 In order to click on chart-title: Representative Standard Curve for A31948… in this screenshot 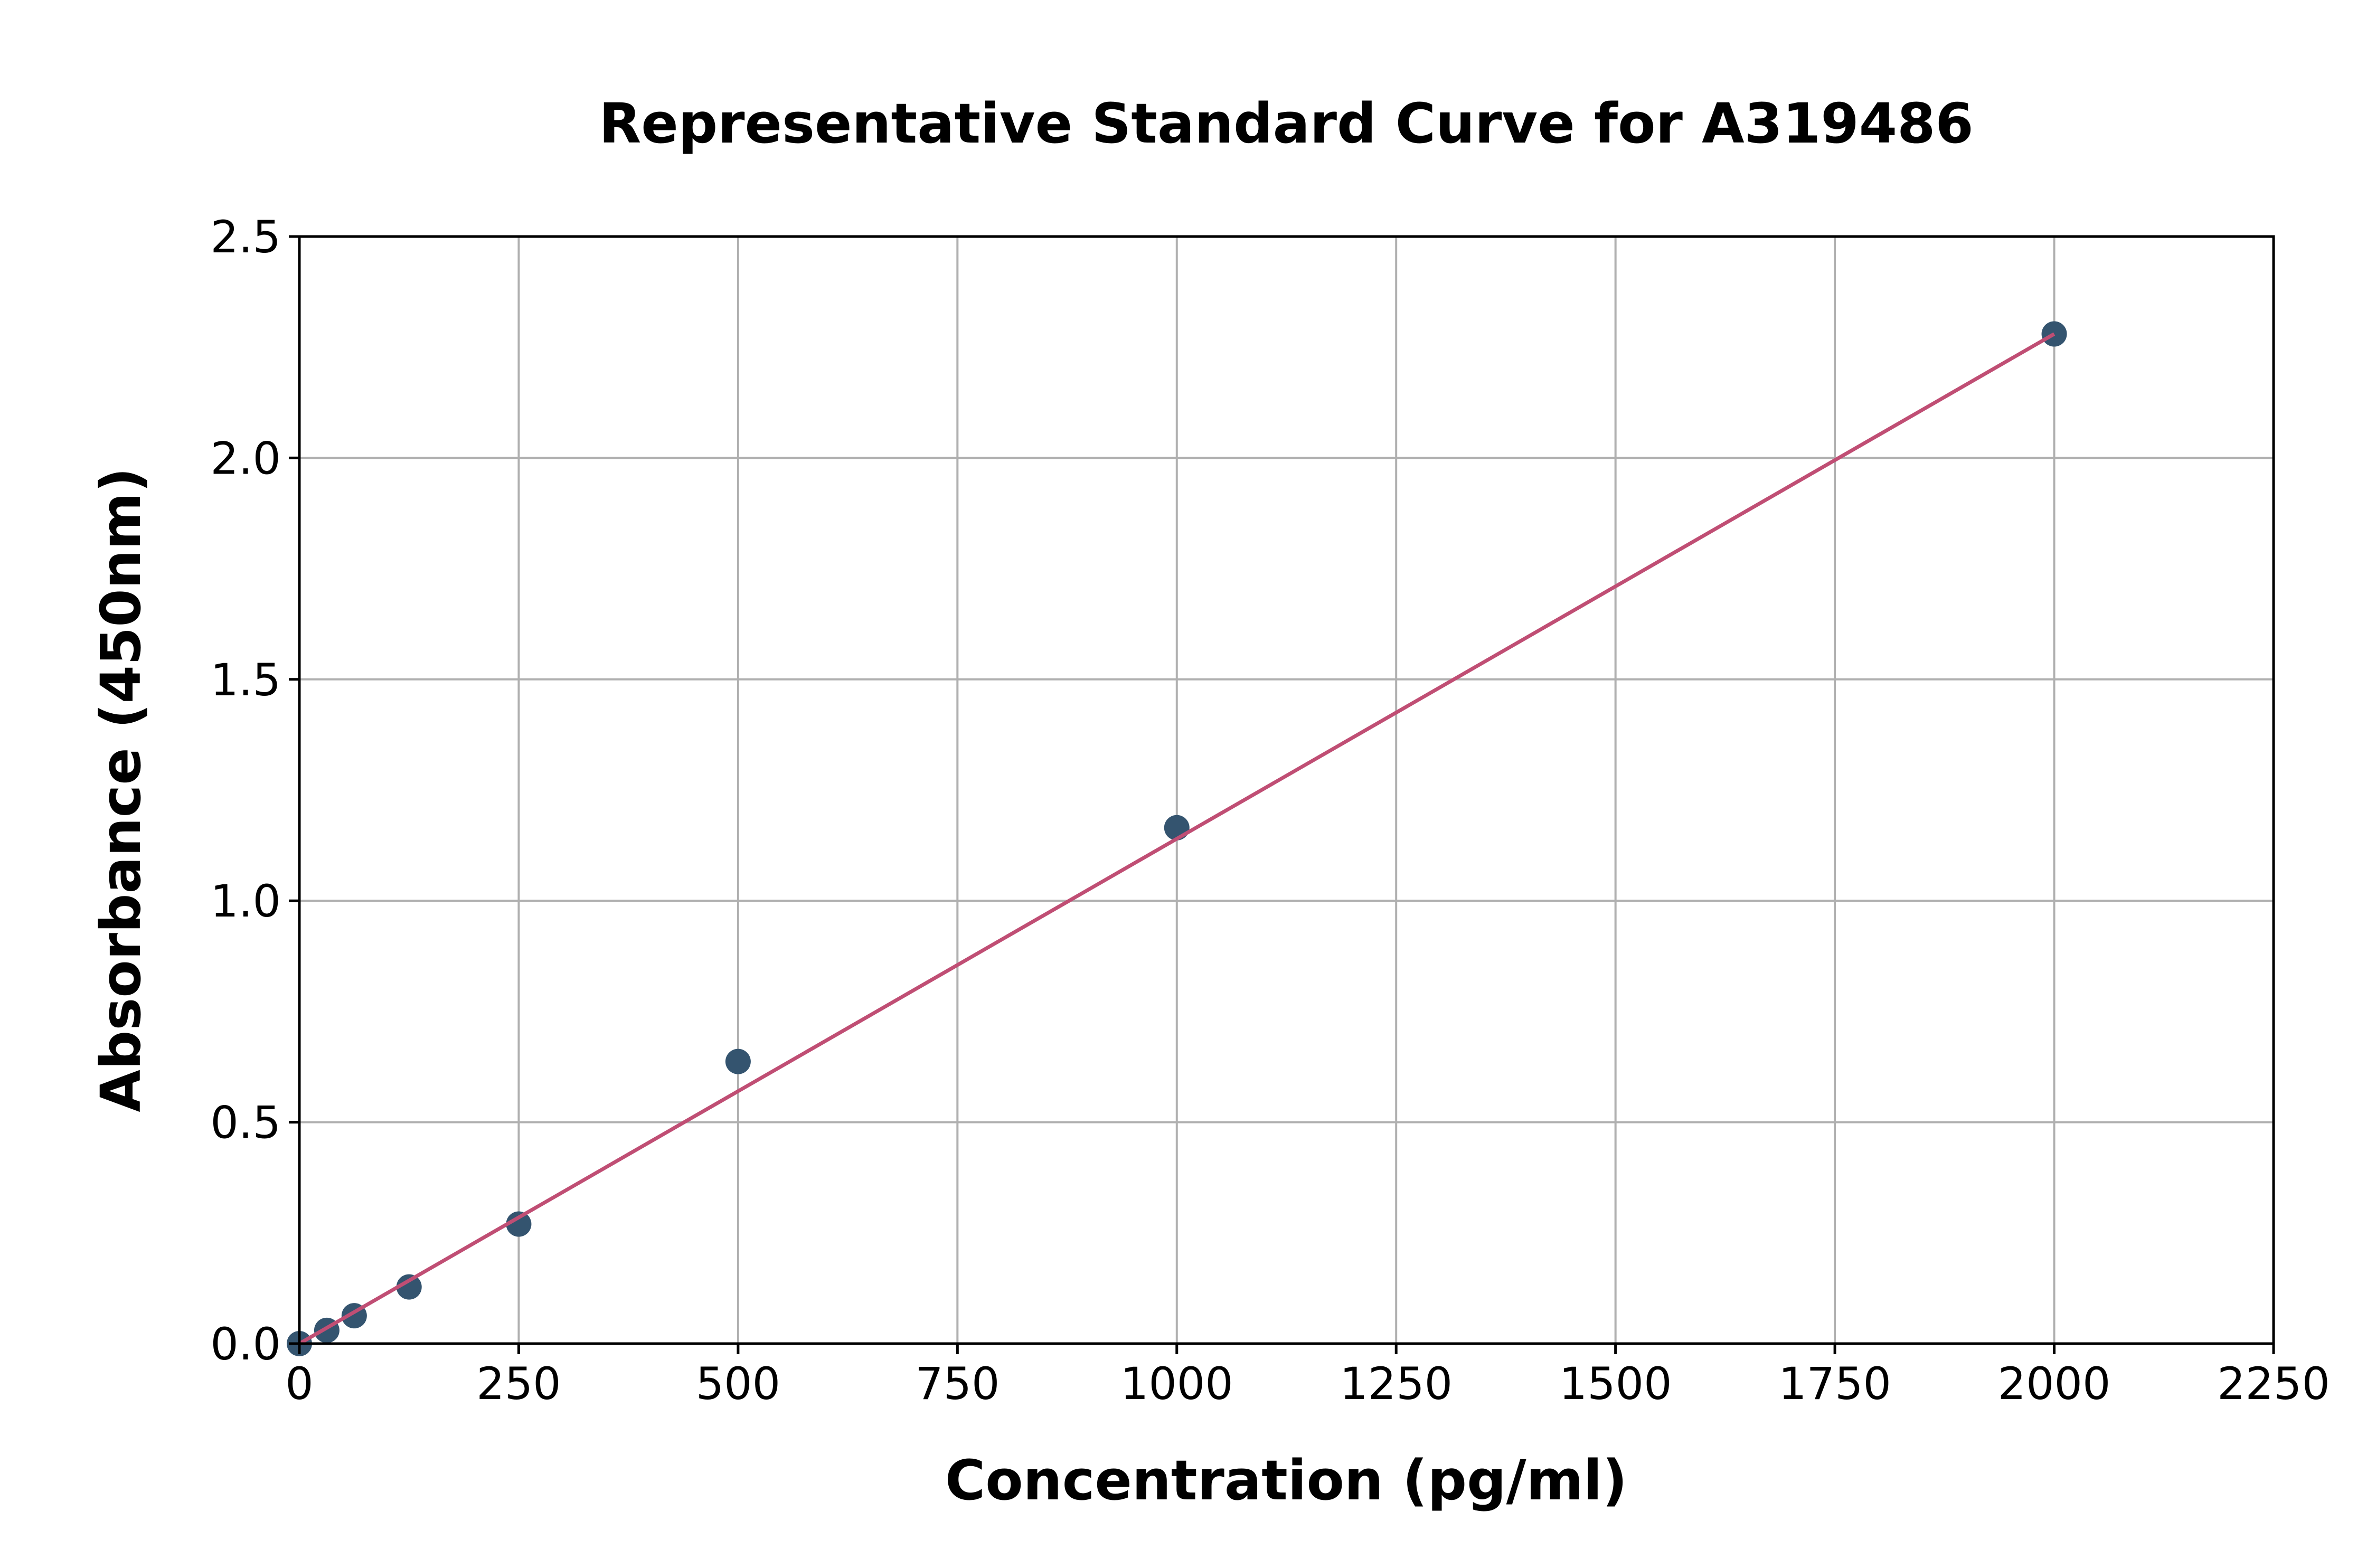, I will do `click(1287, 123)`.